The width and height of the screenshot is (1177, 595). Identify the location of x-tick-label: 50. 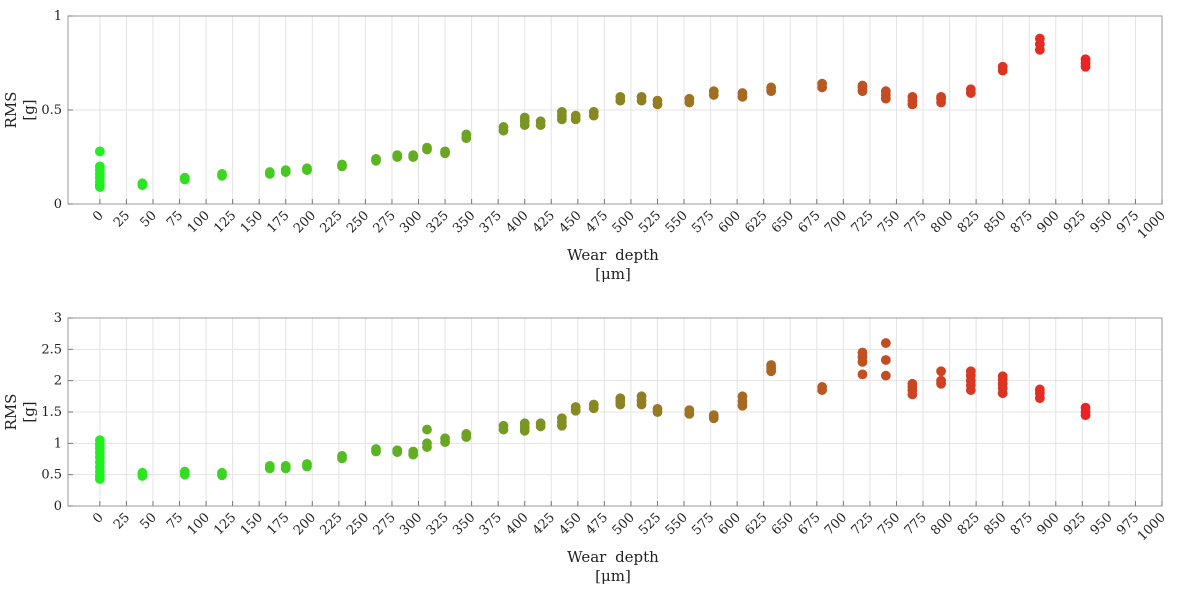
(148, 521).